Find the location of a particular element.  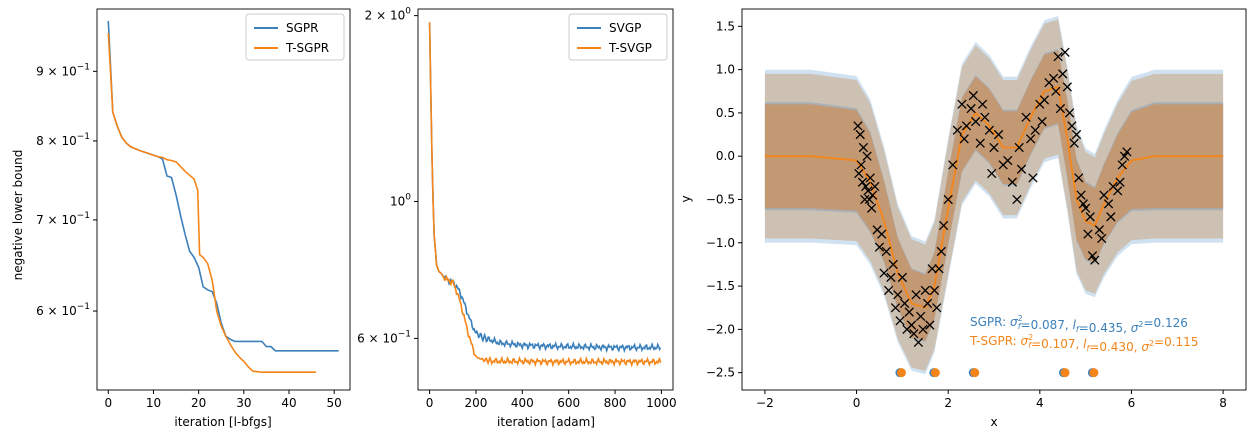

panel-1-xlabel: iteration [l-bfgs] is located at coordinates (222, 422).